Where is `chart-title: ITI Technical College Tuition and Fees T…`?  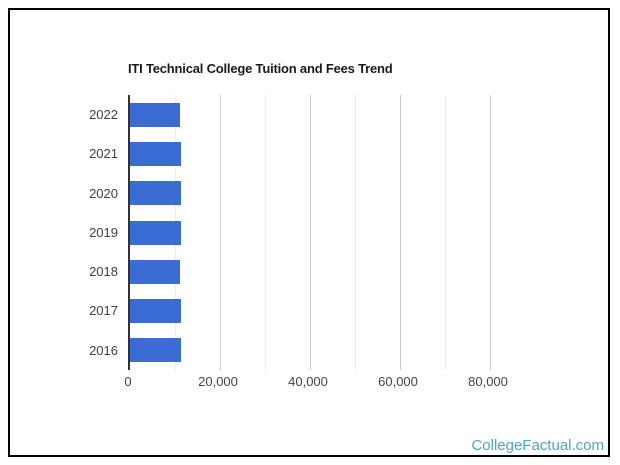
chart-title: ITI Technical College Tuition and Fees T… is located at coordinates (260, 68).